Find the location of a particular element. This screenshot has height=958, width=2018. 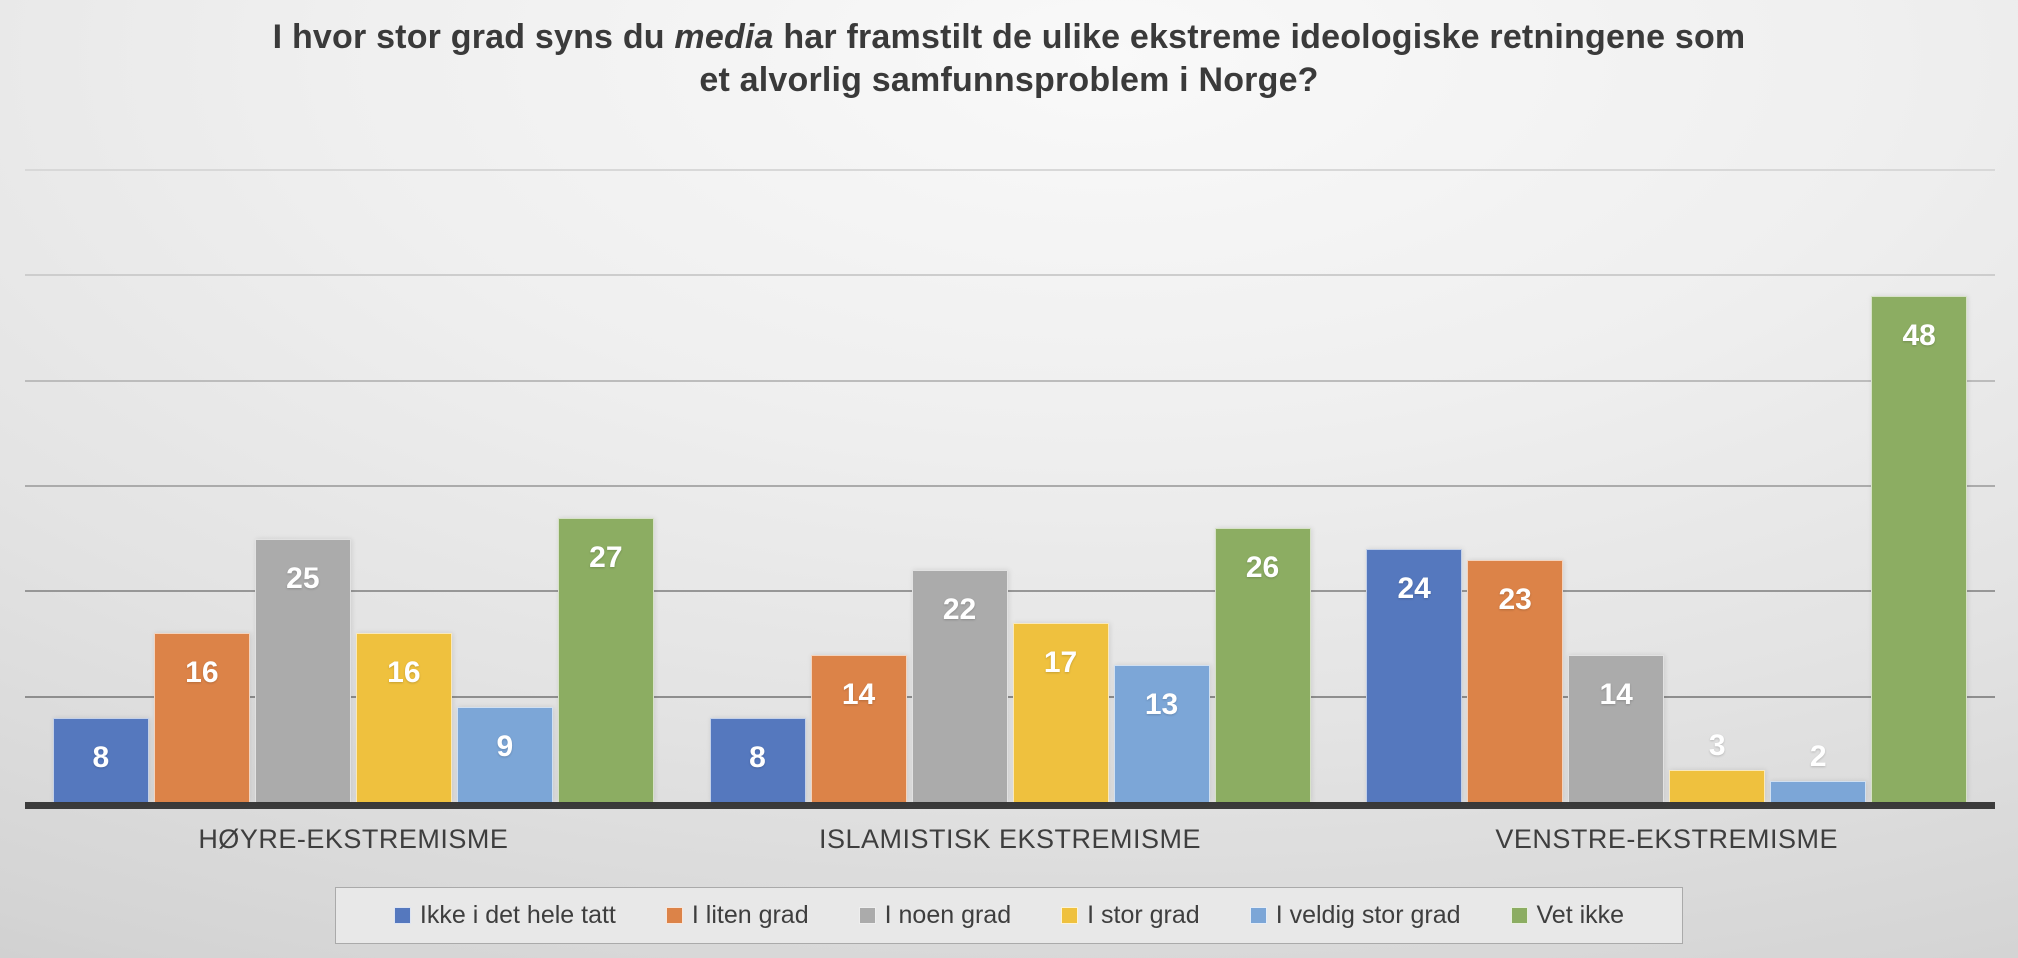

bar-series1-cat0: 16 is located at coordinates (201, 717).